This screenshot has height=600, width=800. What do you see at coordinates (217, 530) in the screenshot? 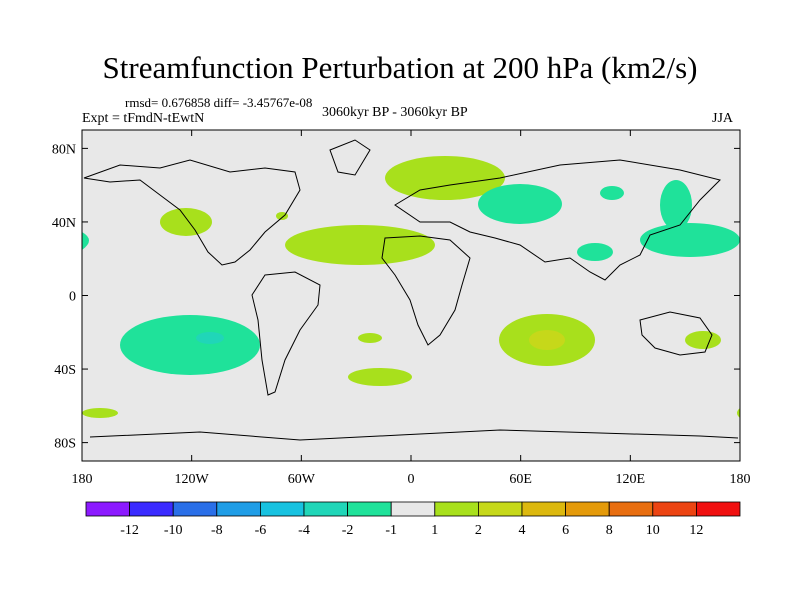
I see `colorbar-label: -8` at bounding box center [217, 530].